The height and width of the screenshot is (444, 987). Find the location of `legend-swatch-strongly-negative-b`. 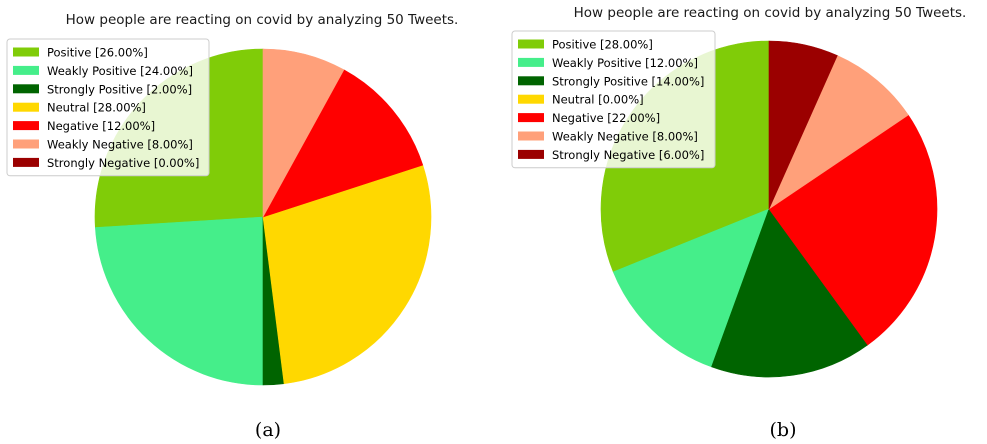

legend-swatch-strongly-negative-b is located at coordinates (531, 154).